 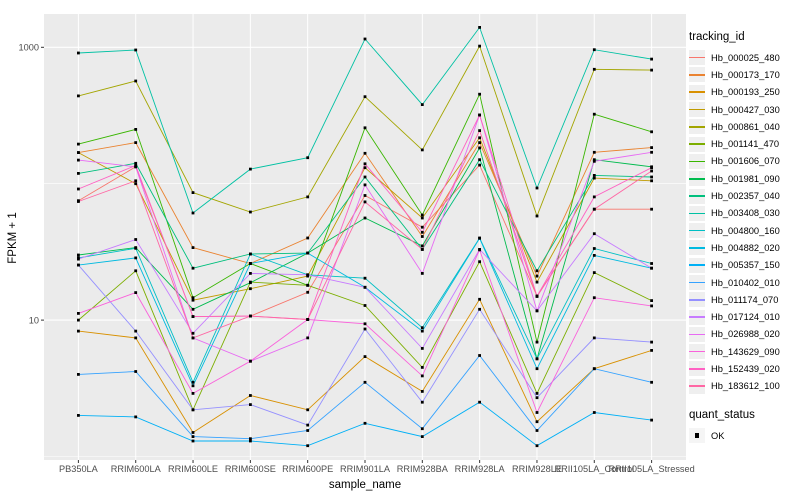 I want to click on legend-entry-Hb_004882_020: Hb_004882_020, so click(x=744, y=247).